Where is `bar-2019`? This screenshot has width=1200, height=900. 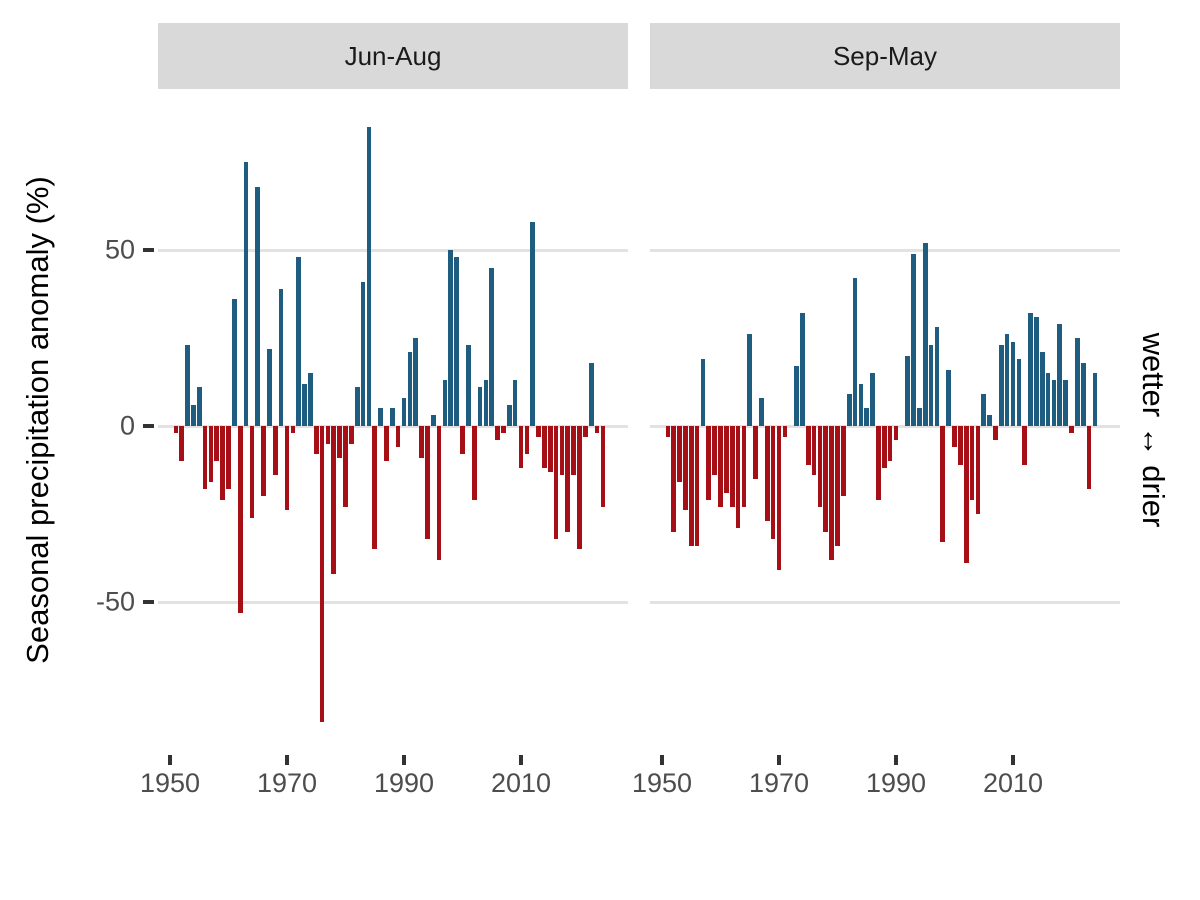 bar-2019 is located at coordinates (1065, 403).